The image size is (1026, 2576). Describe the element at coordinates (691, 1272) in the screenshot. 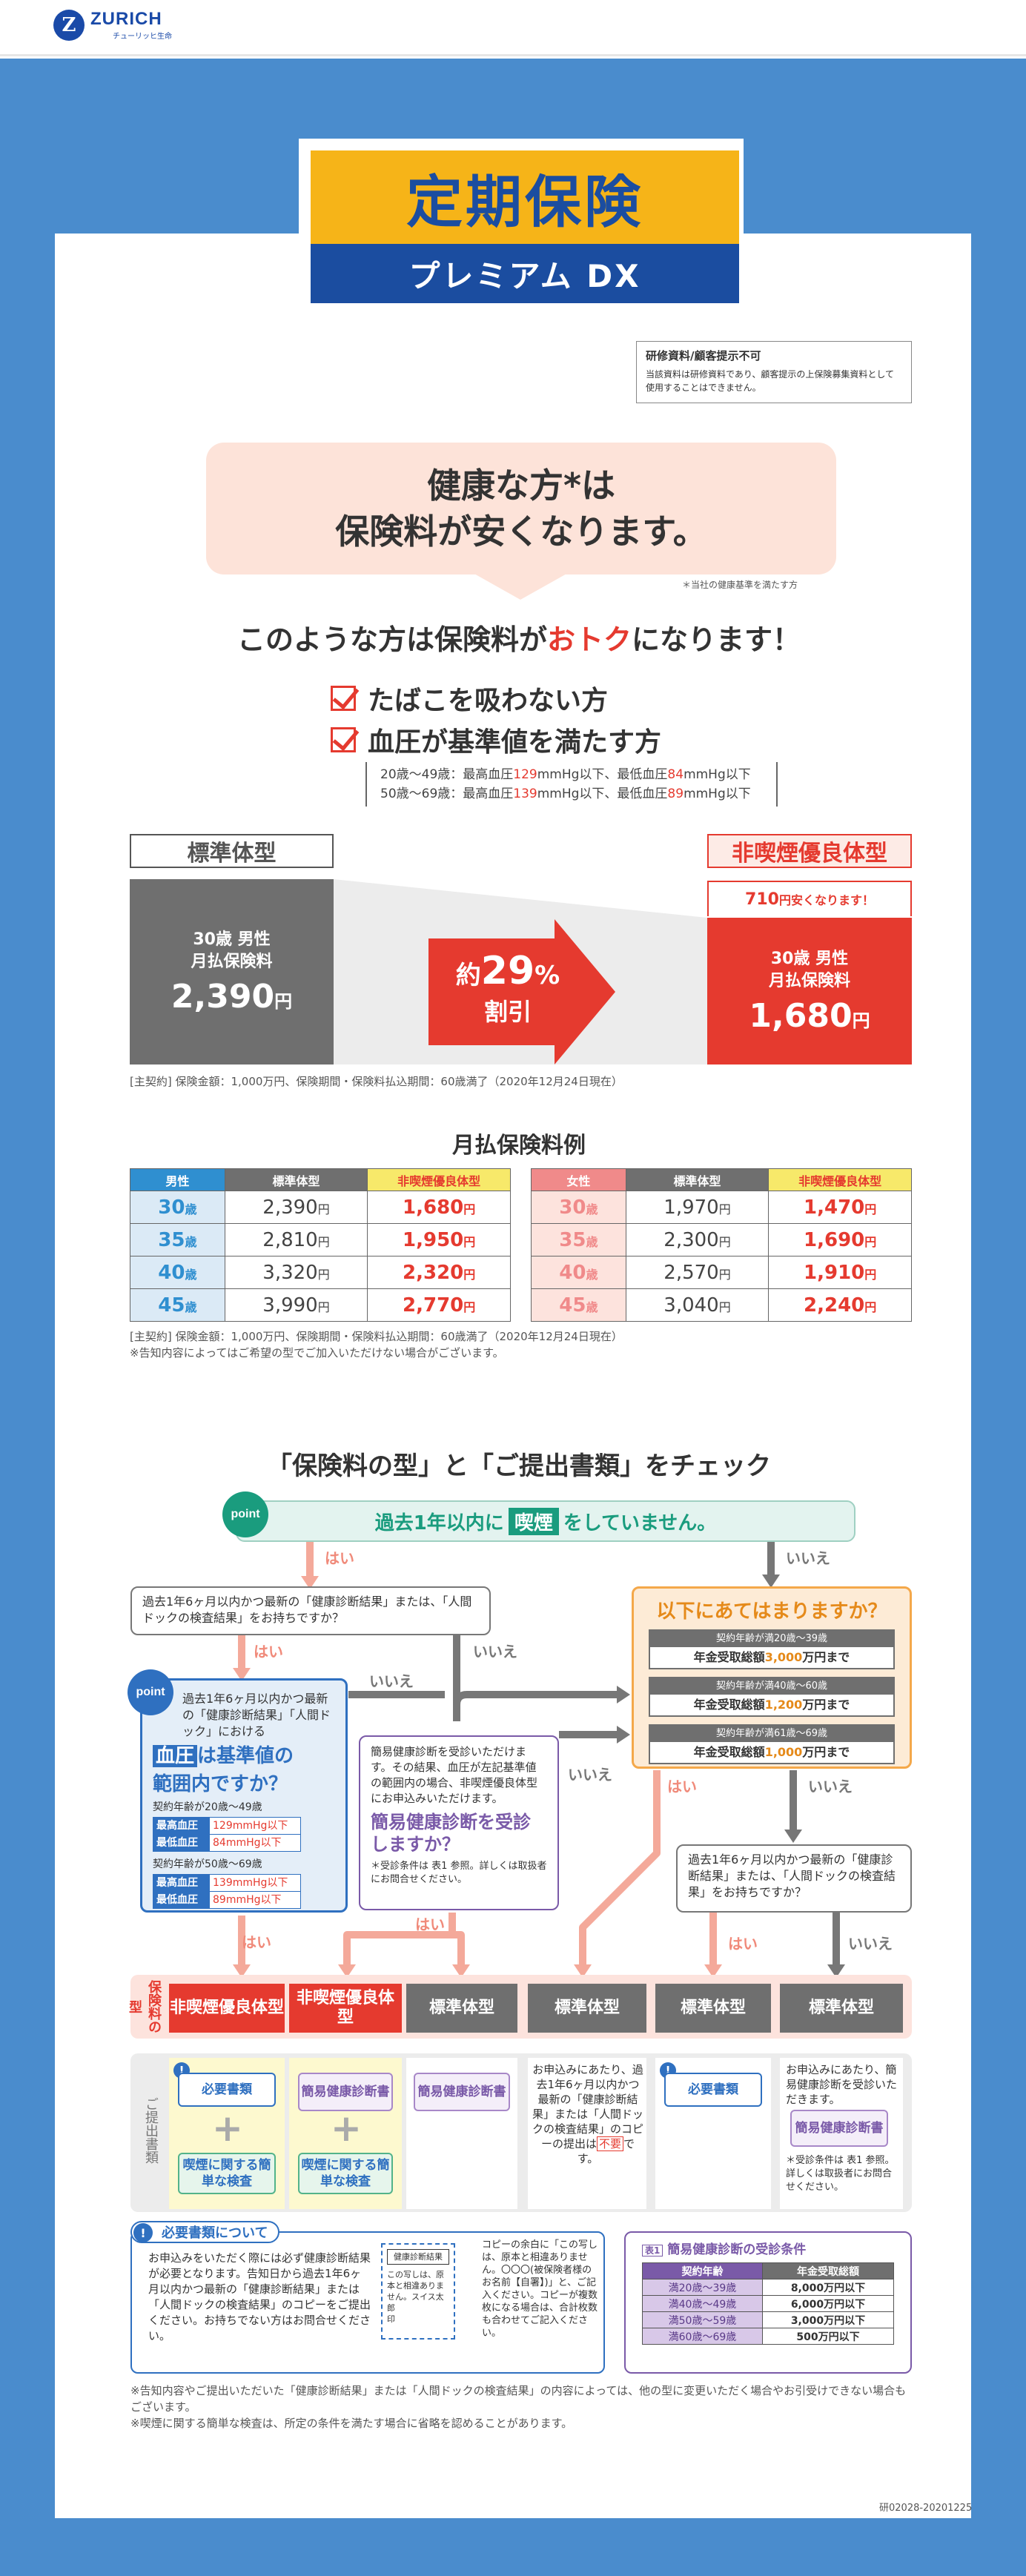

I see `std-cell: 2,570` at that location.